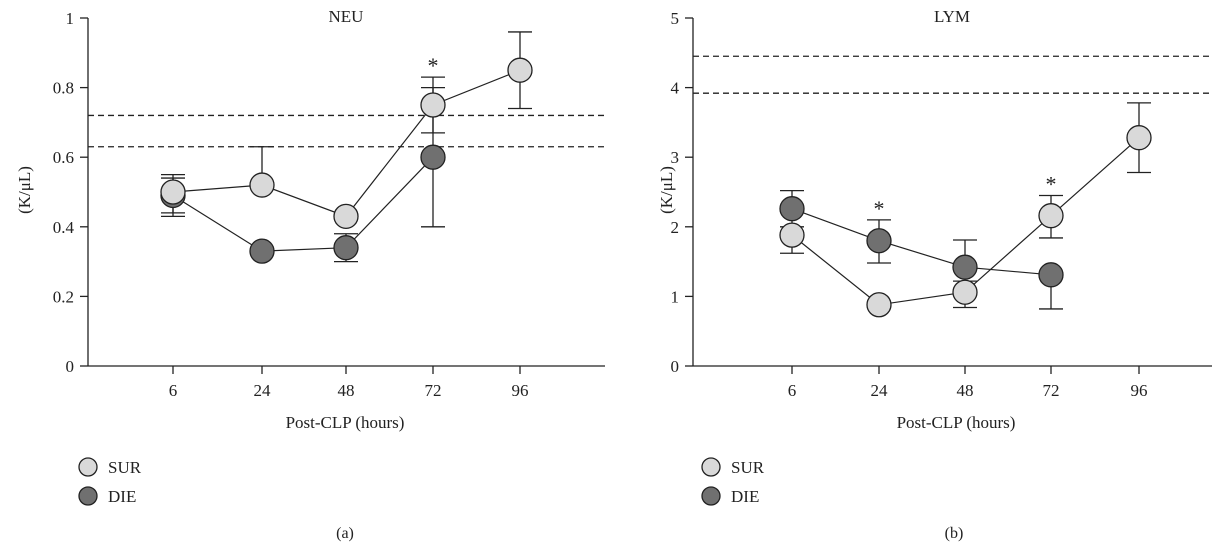 This screenshot has width=1220, height=550. Describe the element at coordinates (675, 18) in the screenshot. I see `y-tick-label: 5` at that location.